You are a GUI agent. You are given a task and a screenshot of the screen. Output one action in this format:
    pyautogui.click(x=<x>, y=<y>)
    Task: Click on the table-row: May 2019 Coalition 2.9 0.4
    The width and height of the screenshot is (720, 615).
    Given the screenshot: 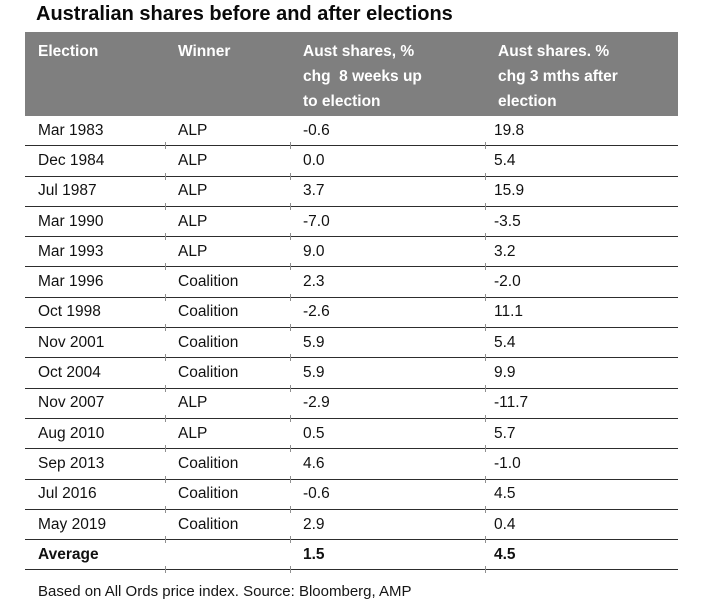 What is the action you would take?
    pyautogui.click(x=351, y=527)
    